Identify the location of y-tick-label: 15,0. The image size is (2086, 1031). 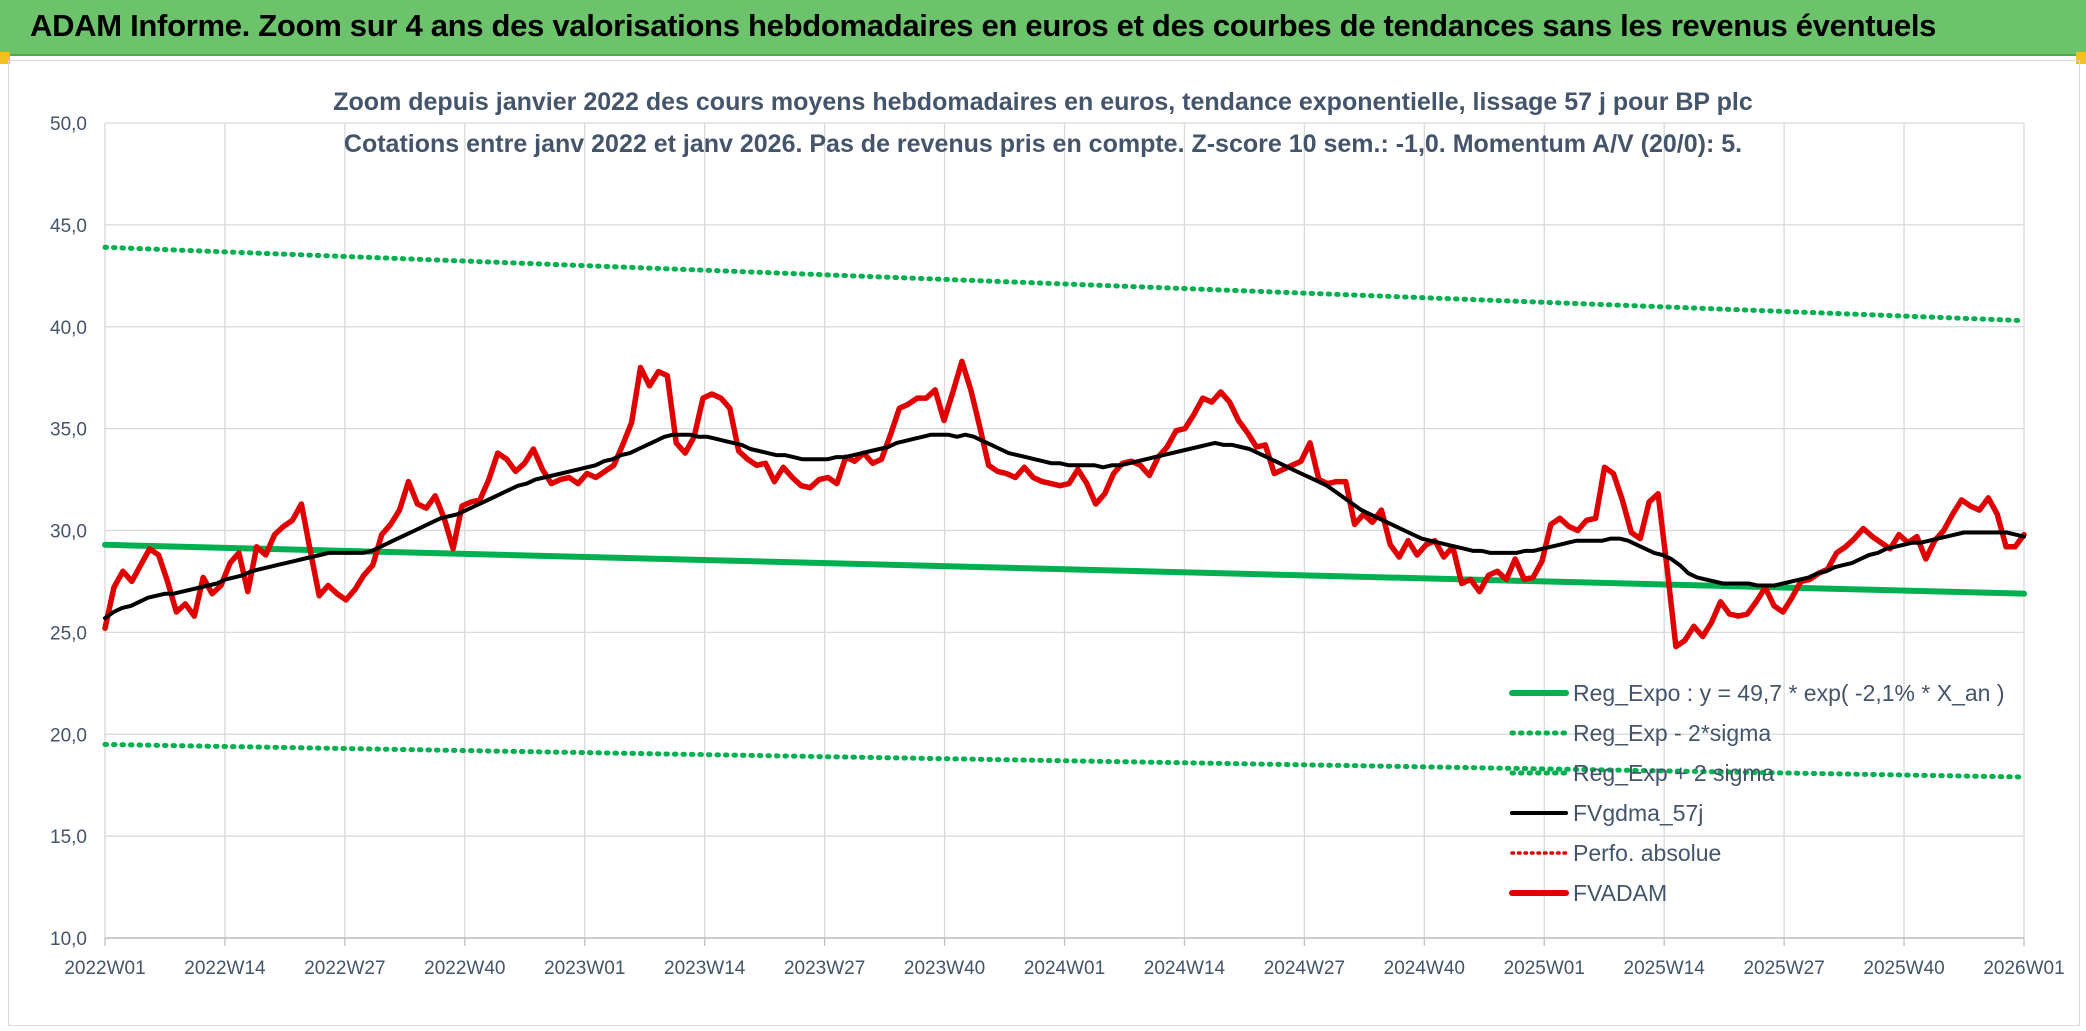
(68, 837).